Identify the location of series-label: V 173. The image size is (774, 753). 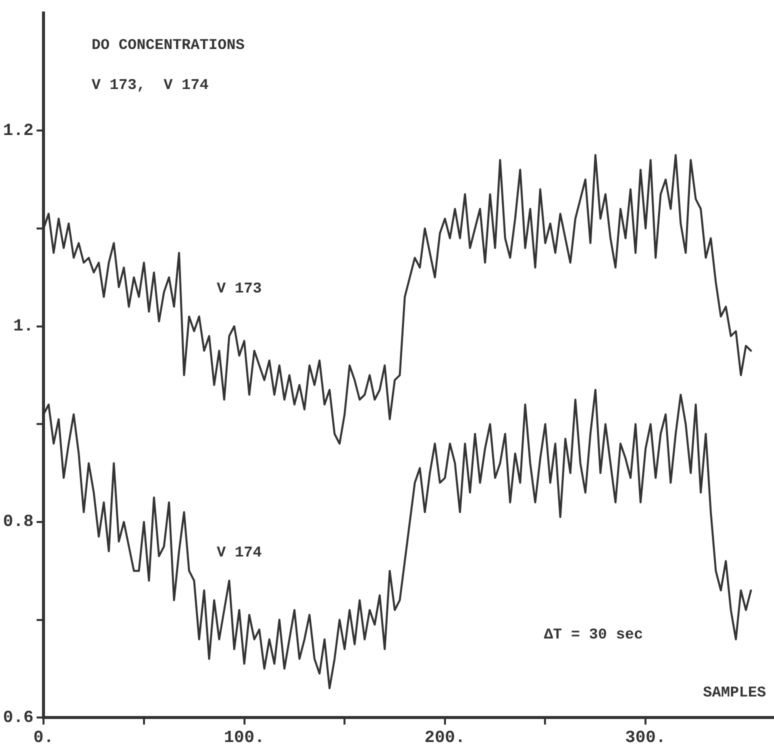
(239, 289).